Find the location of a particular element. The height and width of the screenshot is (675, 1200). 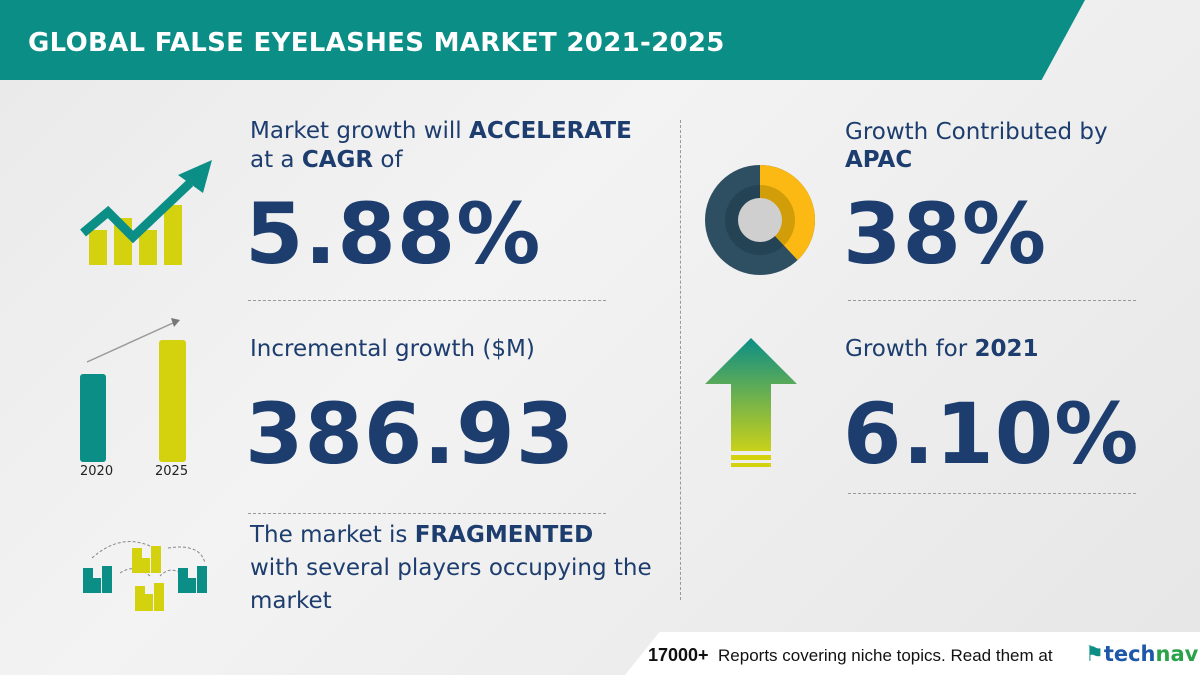

year-label: 2020 is located at coordinates (97, 471).